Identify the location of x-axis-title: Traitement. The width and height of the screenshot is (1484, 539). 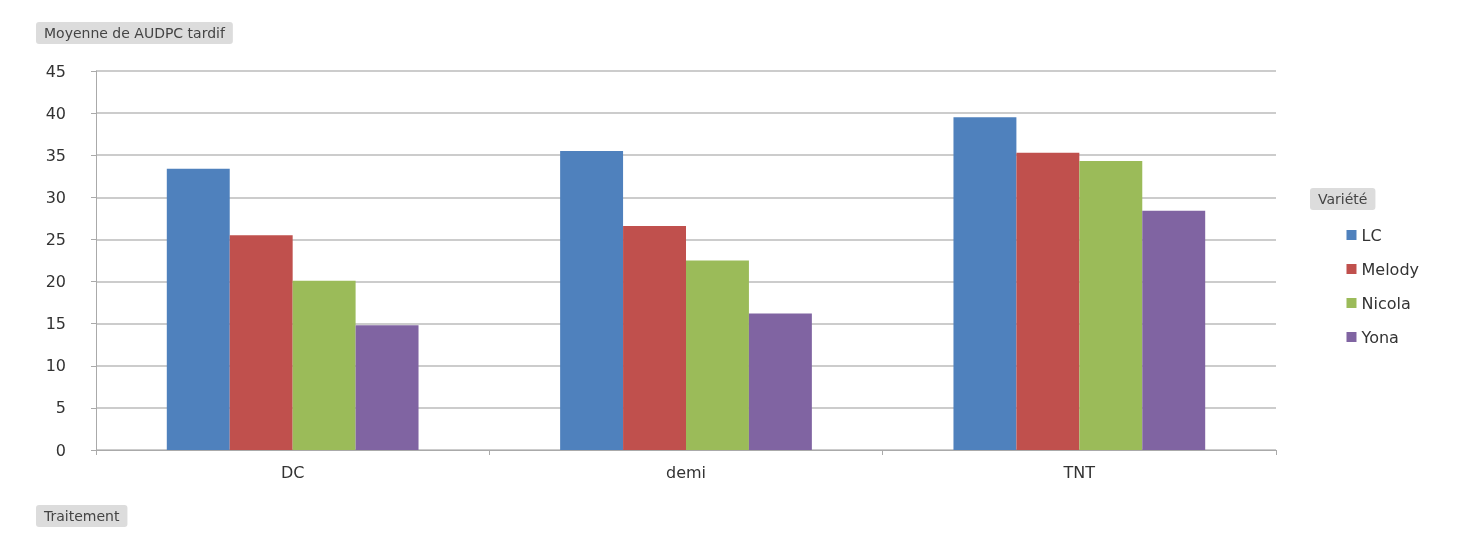
(81, 516).